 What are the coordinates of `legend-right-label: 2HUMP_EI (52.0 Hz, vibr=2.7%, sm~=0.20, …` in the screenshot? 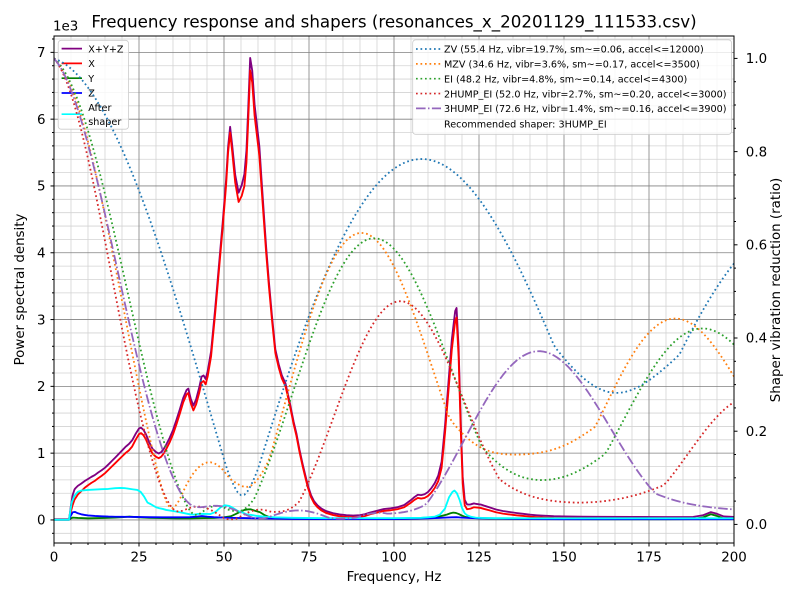 It's located at (585, 94).